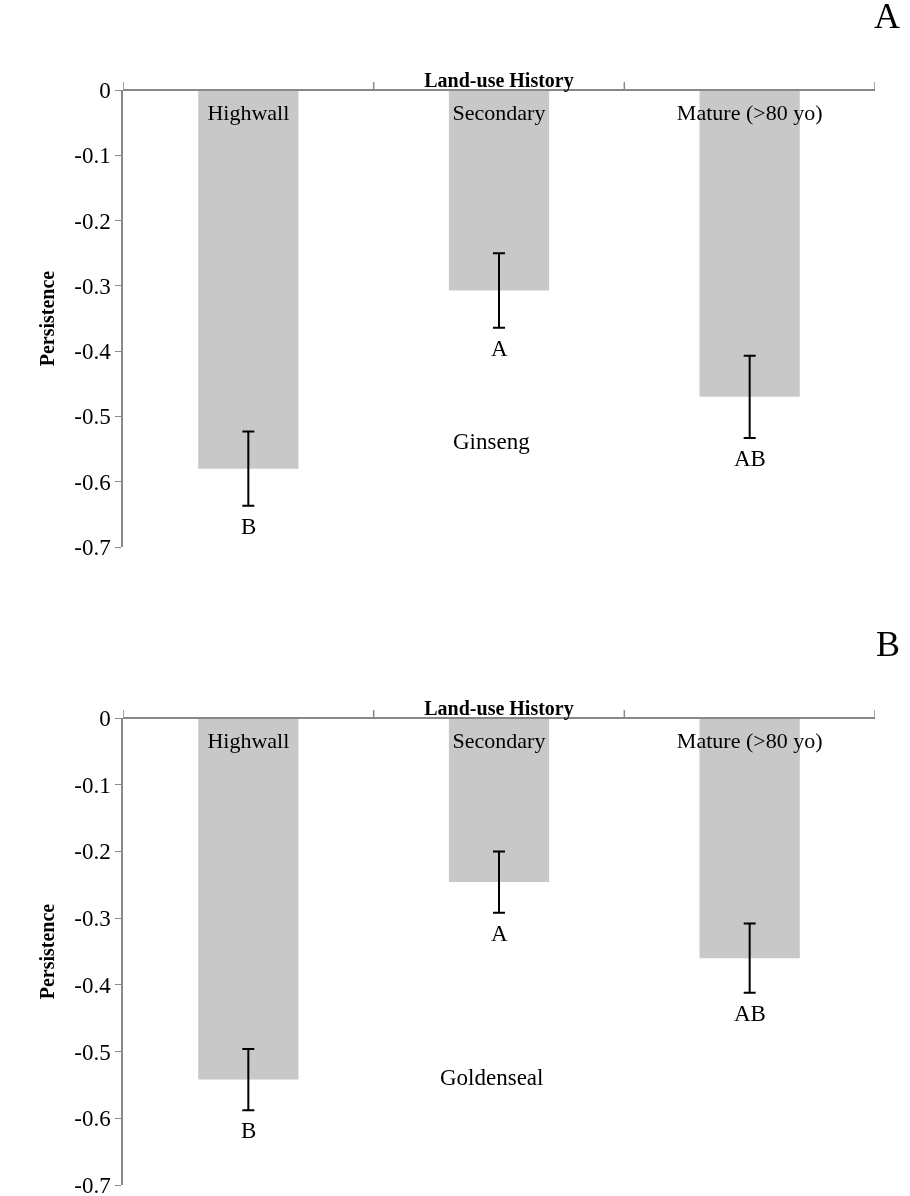 Image resolution: width=910 pixels, height=1196 pixels. I want to click on annotation: Goldenseal, so click(492, 1077).